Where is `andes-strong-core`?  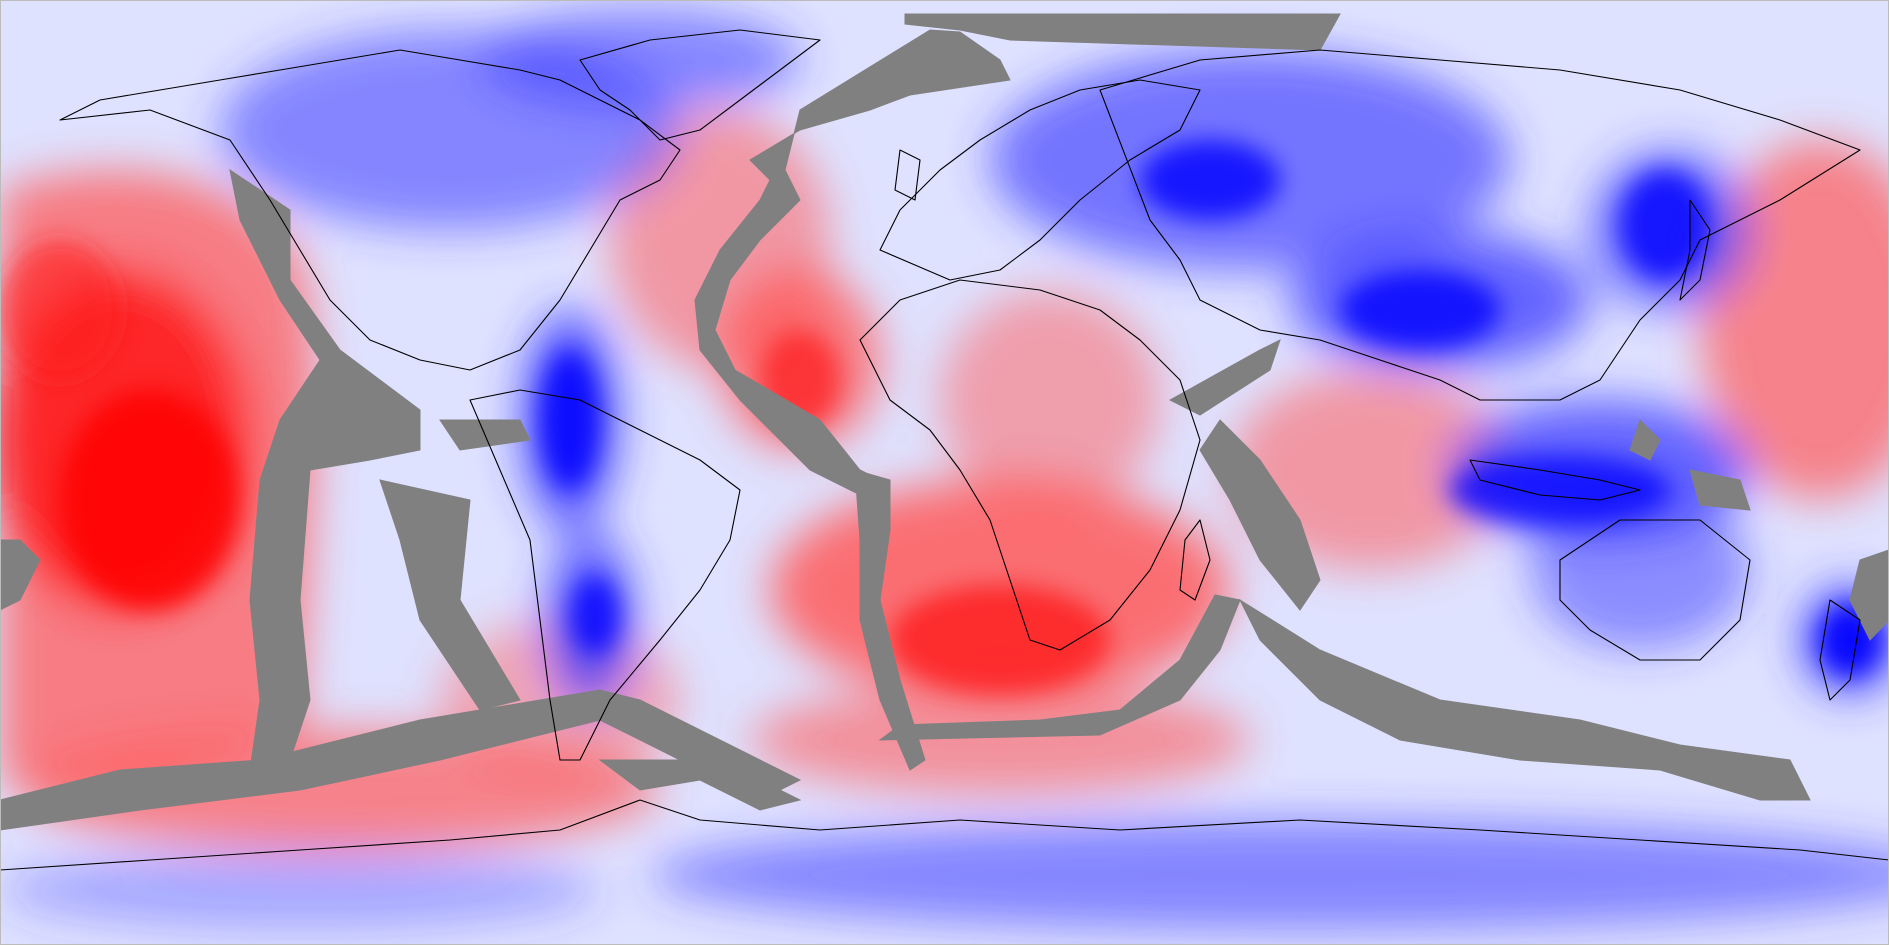 andes-strong-core is located at coordinates (570, 420).